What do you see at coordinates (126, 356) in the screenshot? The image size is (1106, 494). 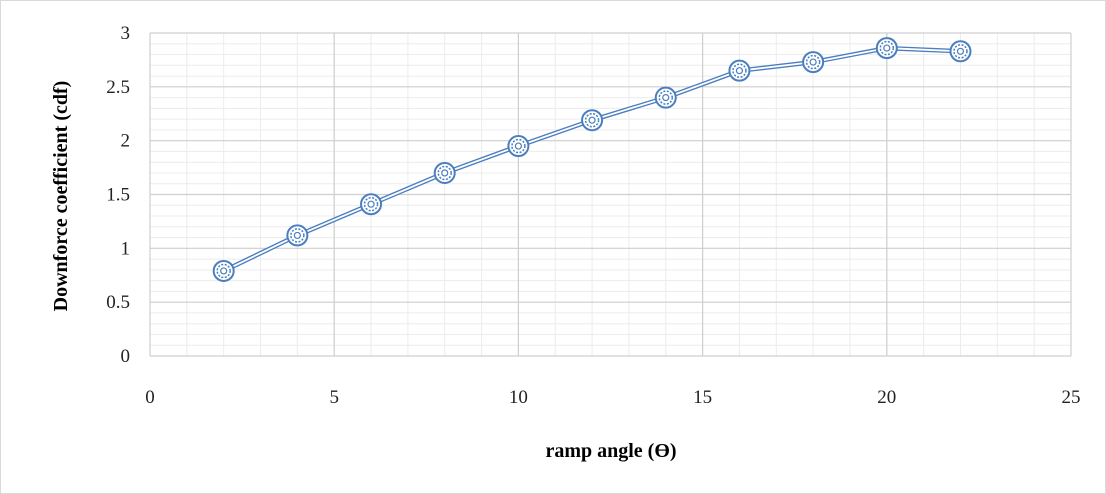 I see `y-tick-label: 0` at bounding box center [126, 356].